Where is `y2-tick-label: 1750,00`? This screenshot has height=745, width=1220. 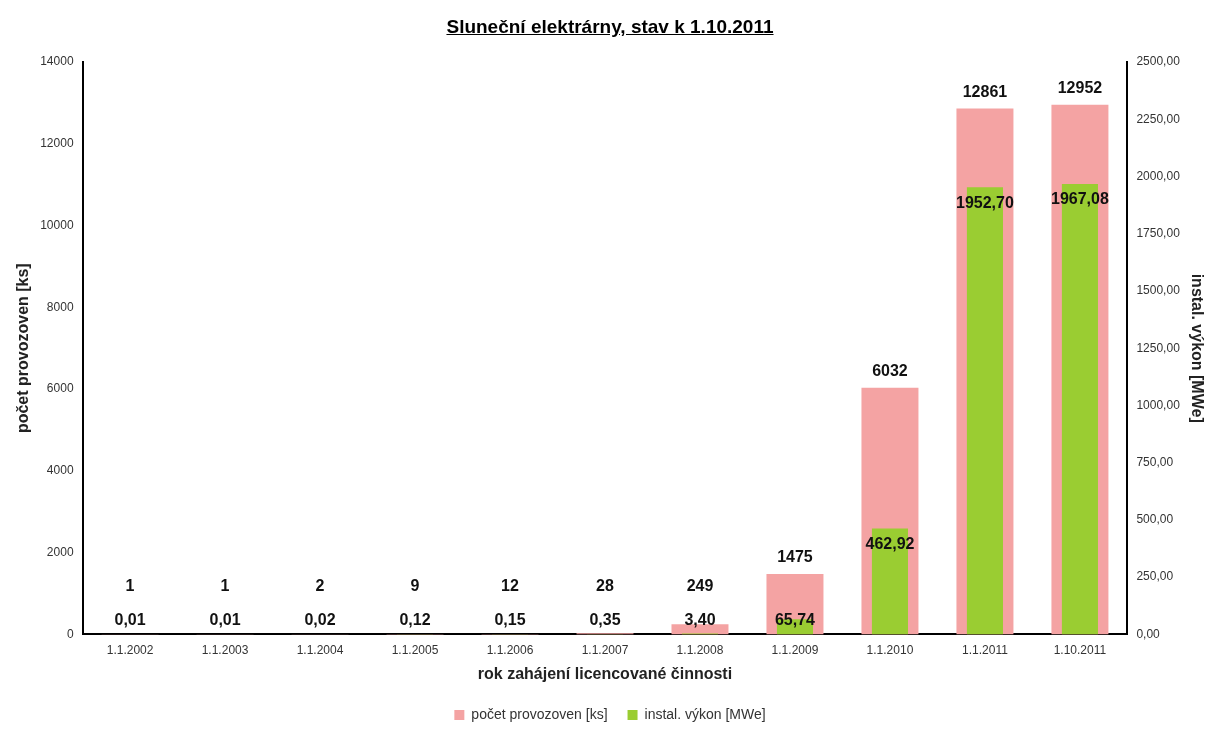 y2-tick-label: 1750,00 is located at coordinates (1158, 233).